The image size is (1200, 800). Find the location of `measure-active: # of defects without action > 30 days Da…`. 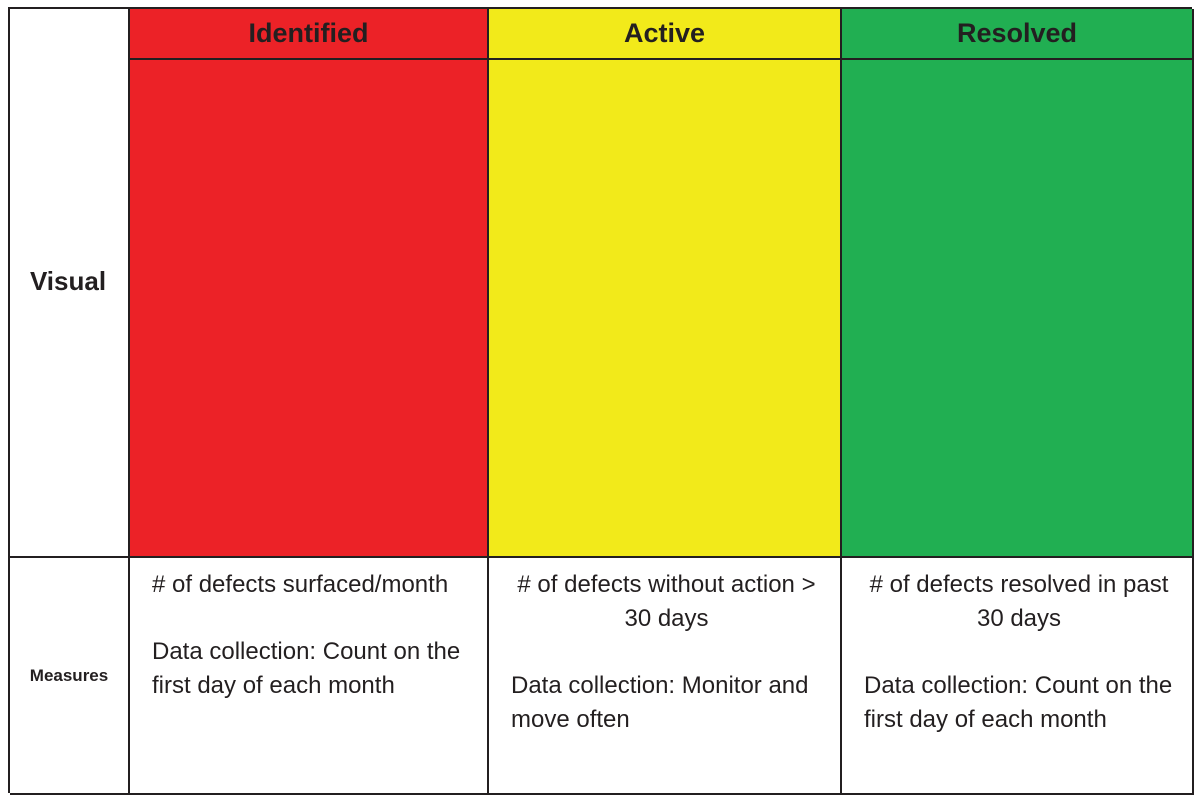

measure-active: # of defects without action > 30 days Da… is located at coordinates (665, 676).